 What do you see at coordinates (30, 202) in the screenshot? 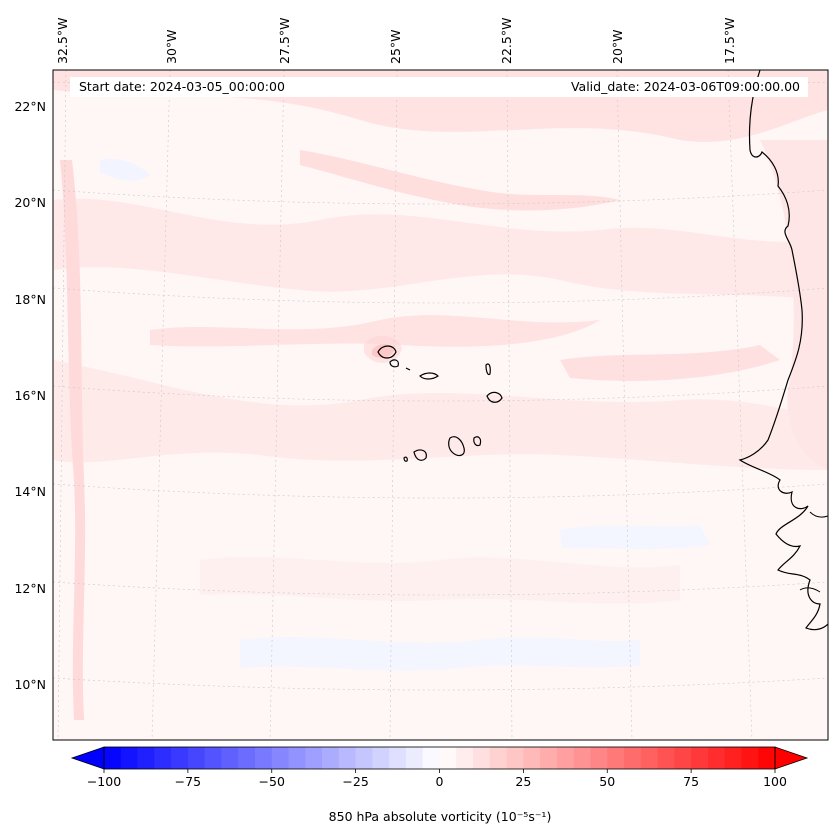
I see `lat-label: 20°N` at bounding box center [30, 202].